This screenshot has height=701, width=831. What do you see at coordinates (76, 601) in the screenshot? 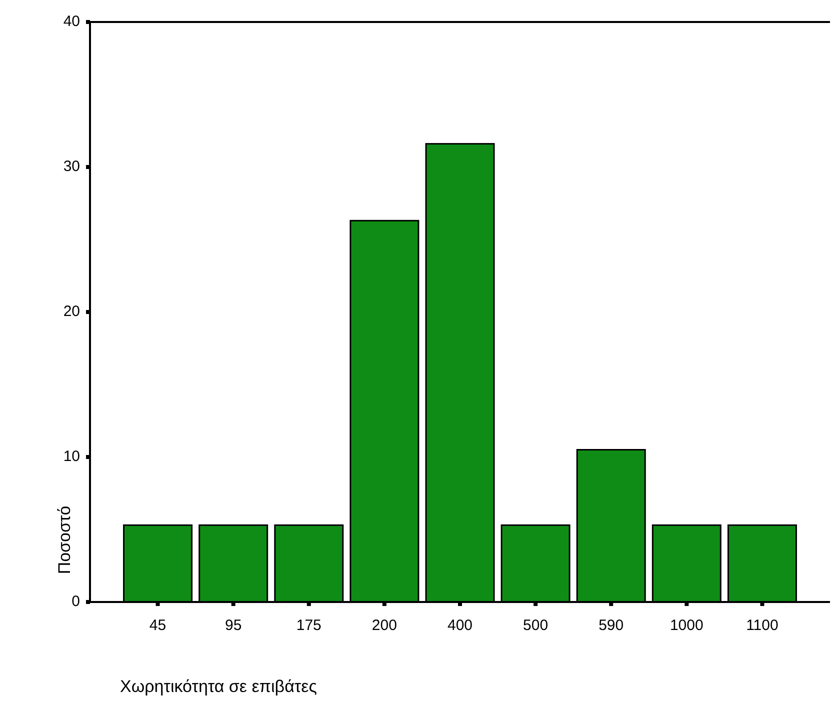
I see `y-tick-label: 0` at bounding box center [76, 601].